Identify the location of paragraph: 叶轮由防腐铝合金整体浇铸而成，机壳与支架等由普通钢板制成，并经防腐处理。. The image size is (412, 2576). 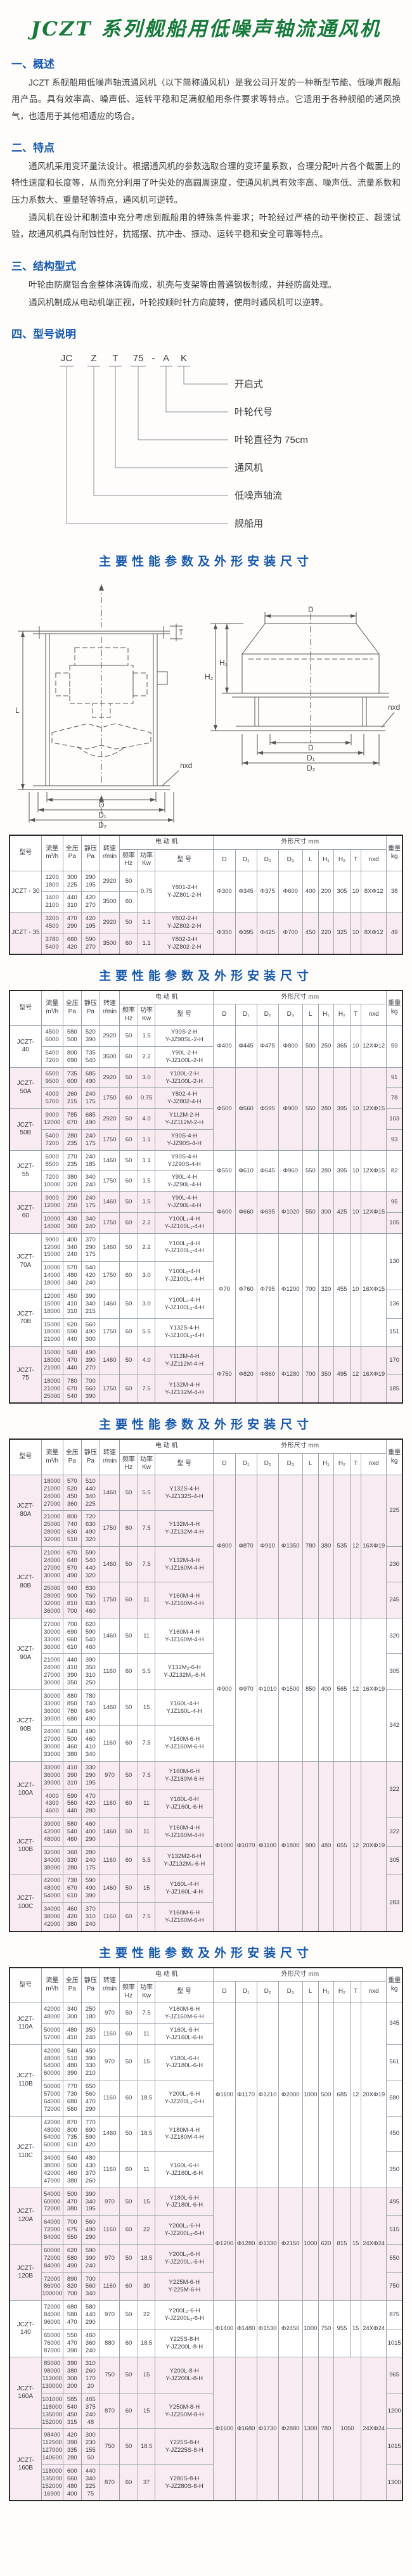
(183, 284).